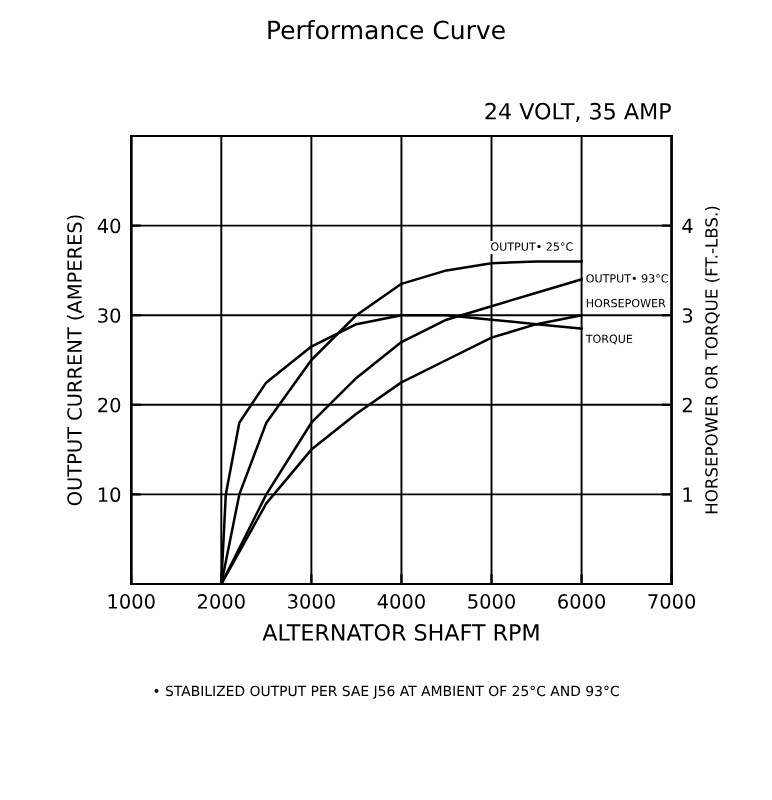 Image resolution: width=772 pixels, height=800 pixels. Describe the element at coordinates (400, 632) in the screenshot. I see `x-axis-title: ALTERNATOR SHAFT RPM` at that location.